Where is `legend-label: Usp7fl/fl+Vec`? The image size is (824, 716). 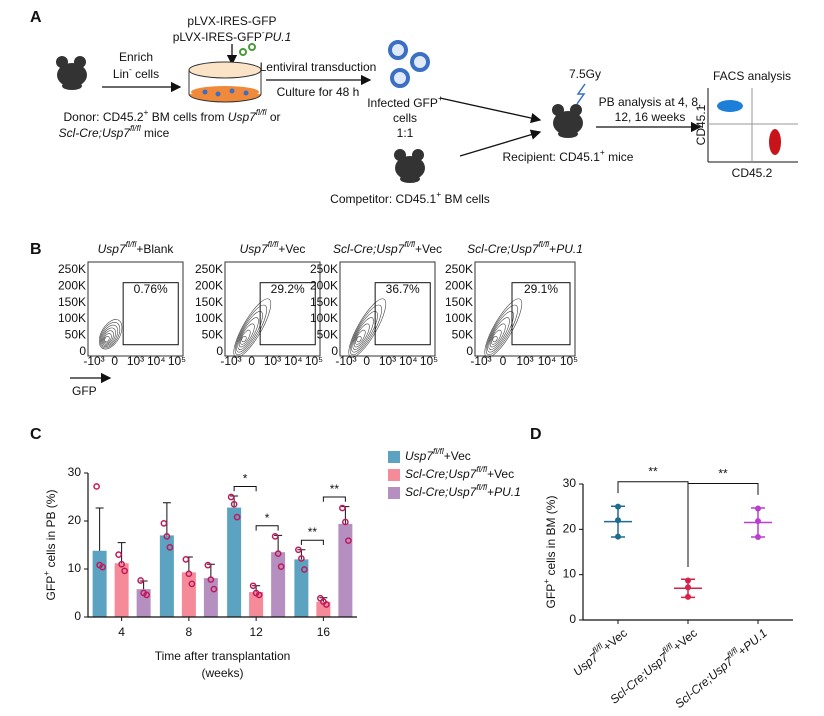
legend-label: Usp7fl/fl+Vec is located at coordinates (438, 454).